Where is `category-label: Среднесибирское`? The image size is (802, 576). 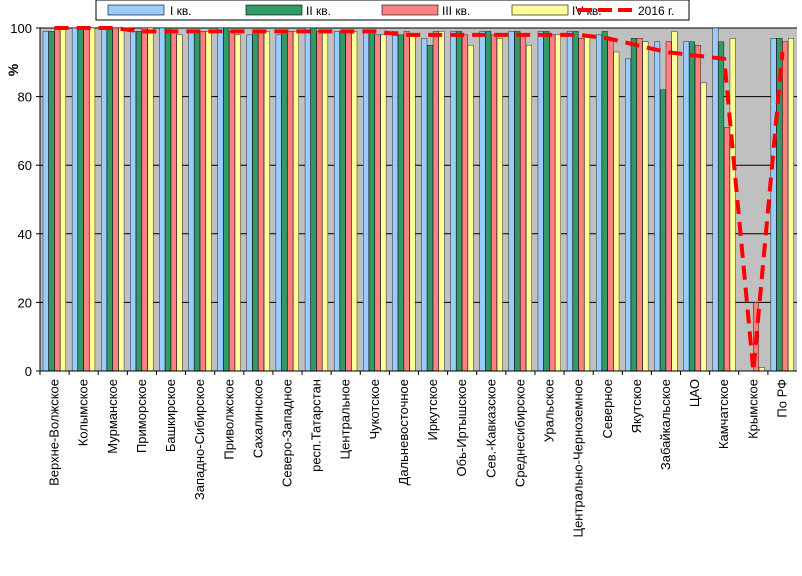
category-label: Среднесибирское is located at coordinates (519, 433).